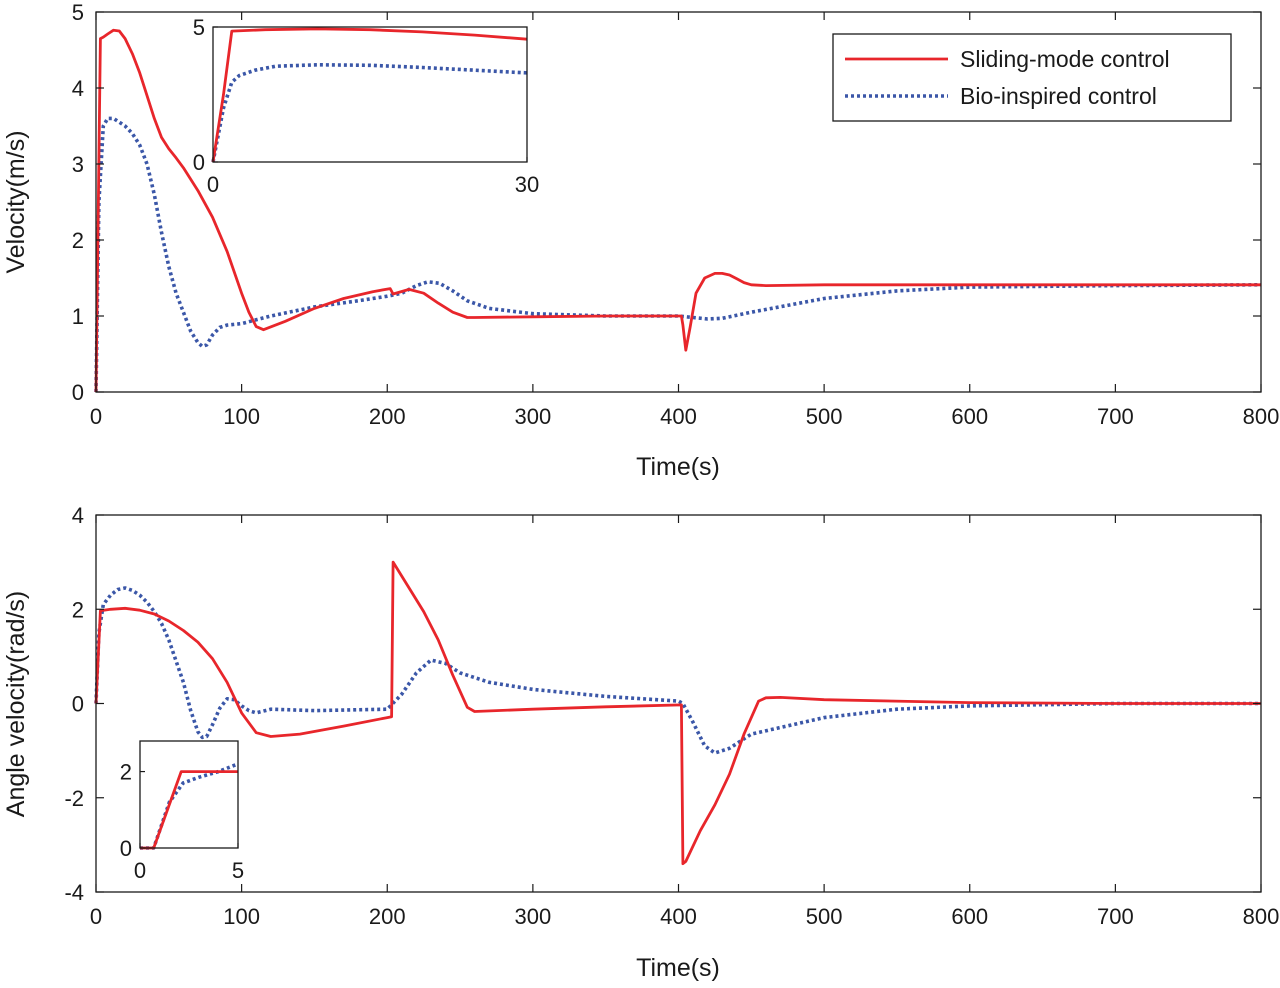 This screenshot has height=988, width=1280. Describe the element at coordinates (369, 113) in the screenshot. I see `velocity-inset-line-bio-inspired` at that location.